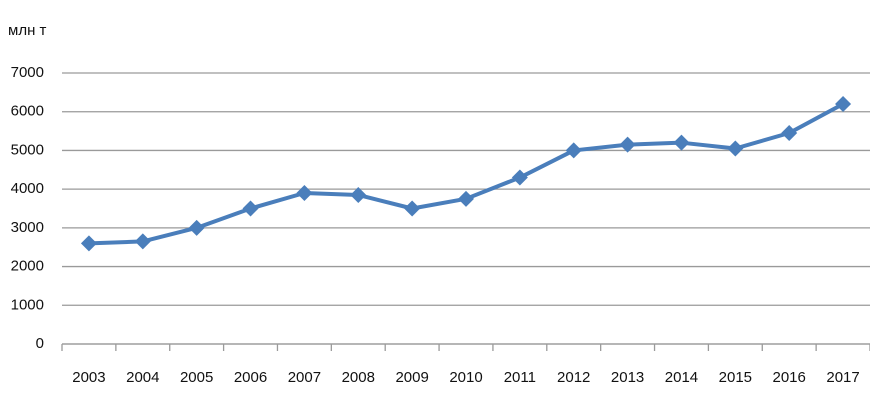  Describe the element at coordinates (411, 377) in the screenshot. I see `x-tick-label: 2009` at that location.